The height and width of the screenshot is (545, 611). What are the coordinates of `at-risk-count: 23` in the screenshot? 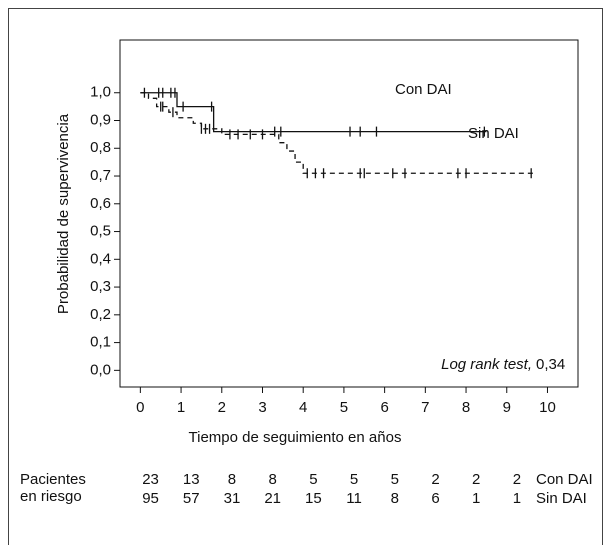 It's located at (150, 479).